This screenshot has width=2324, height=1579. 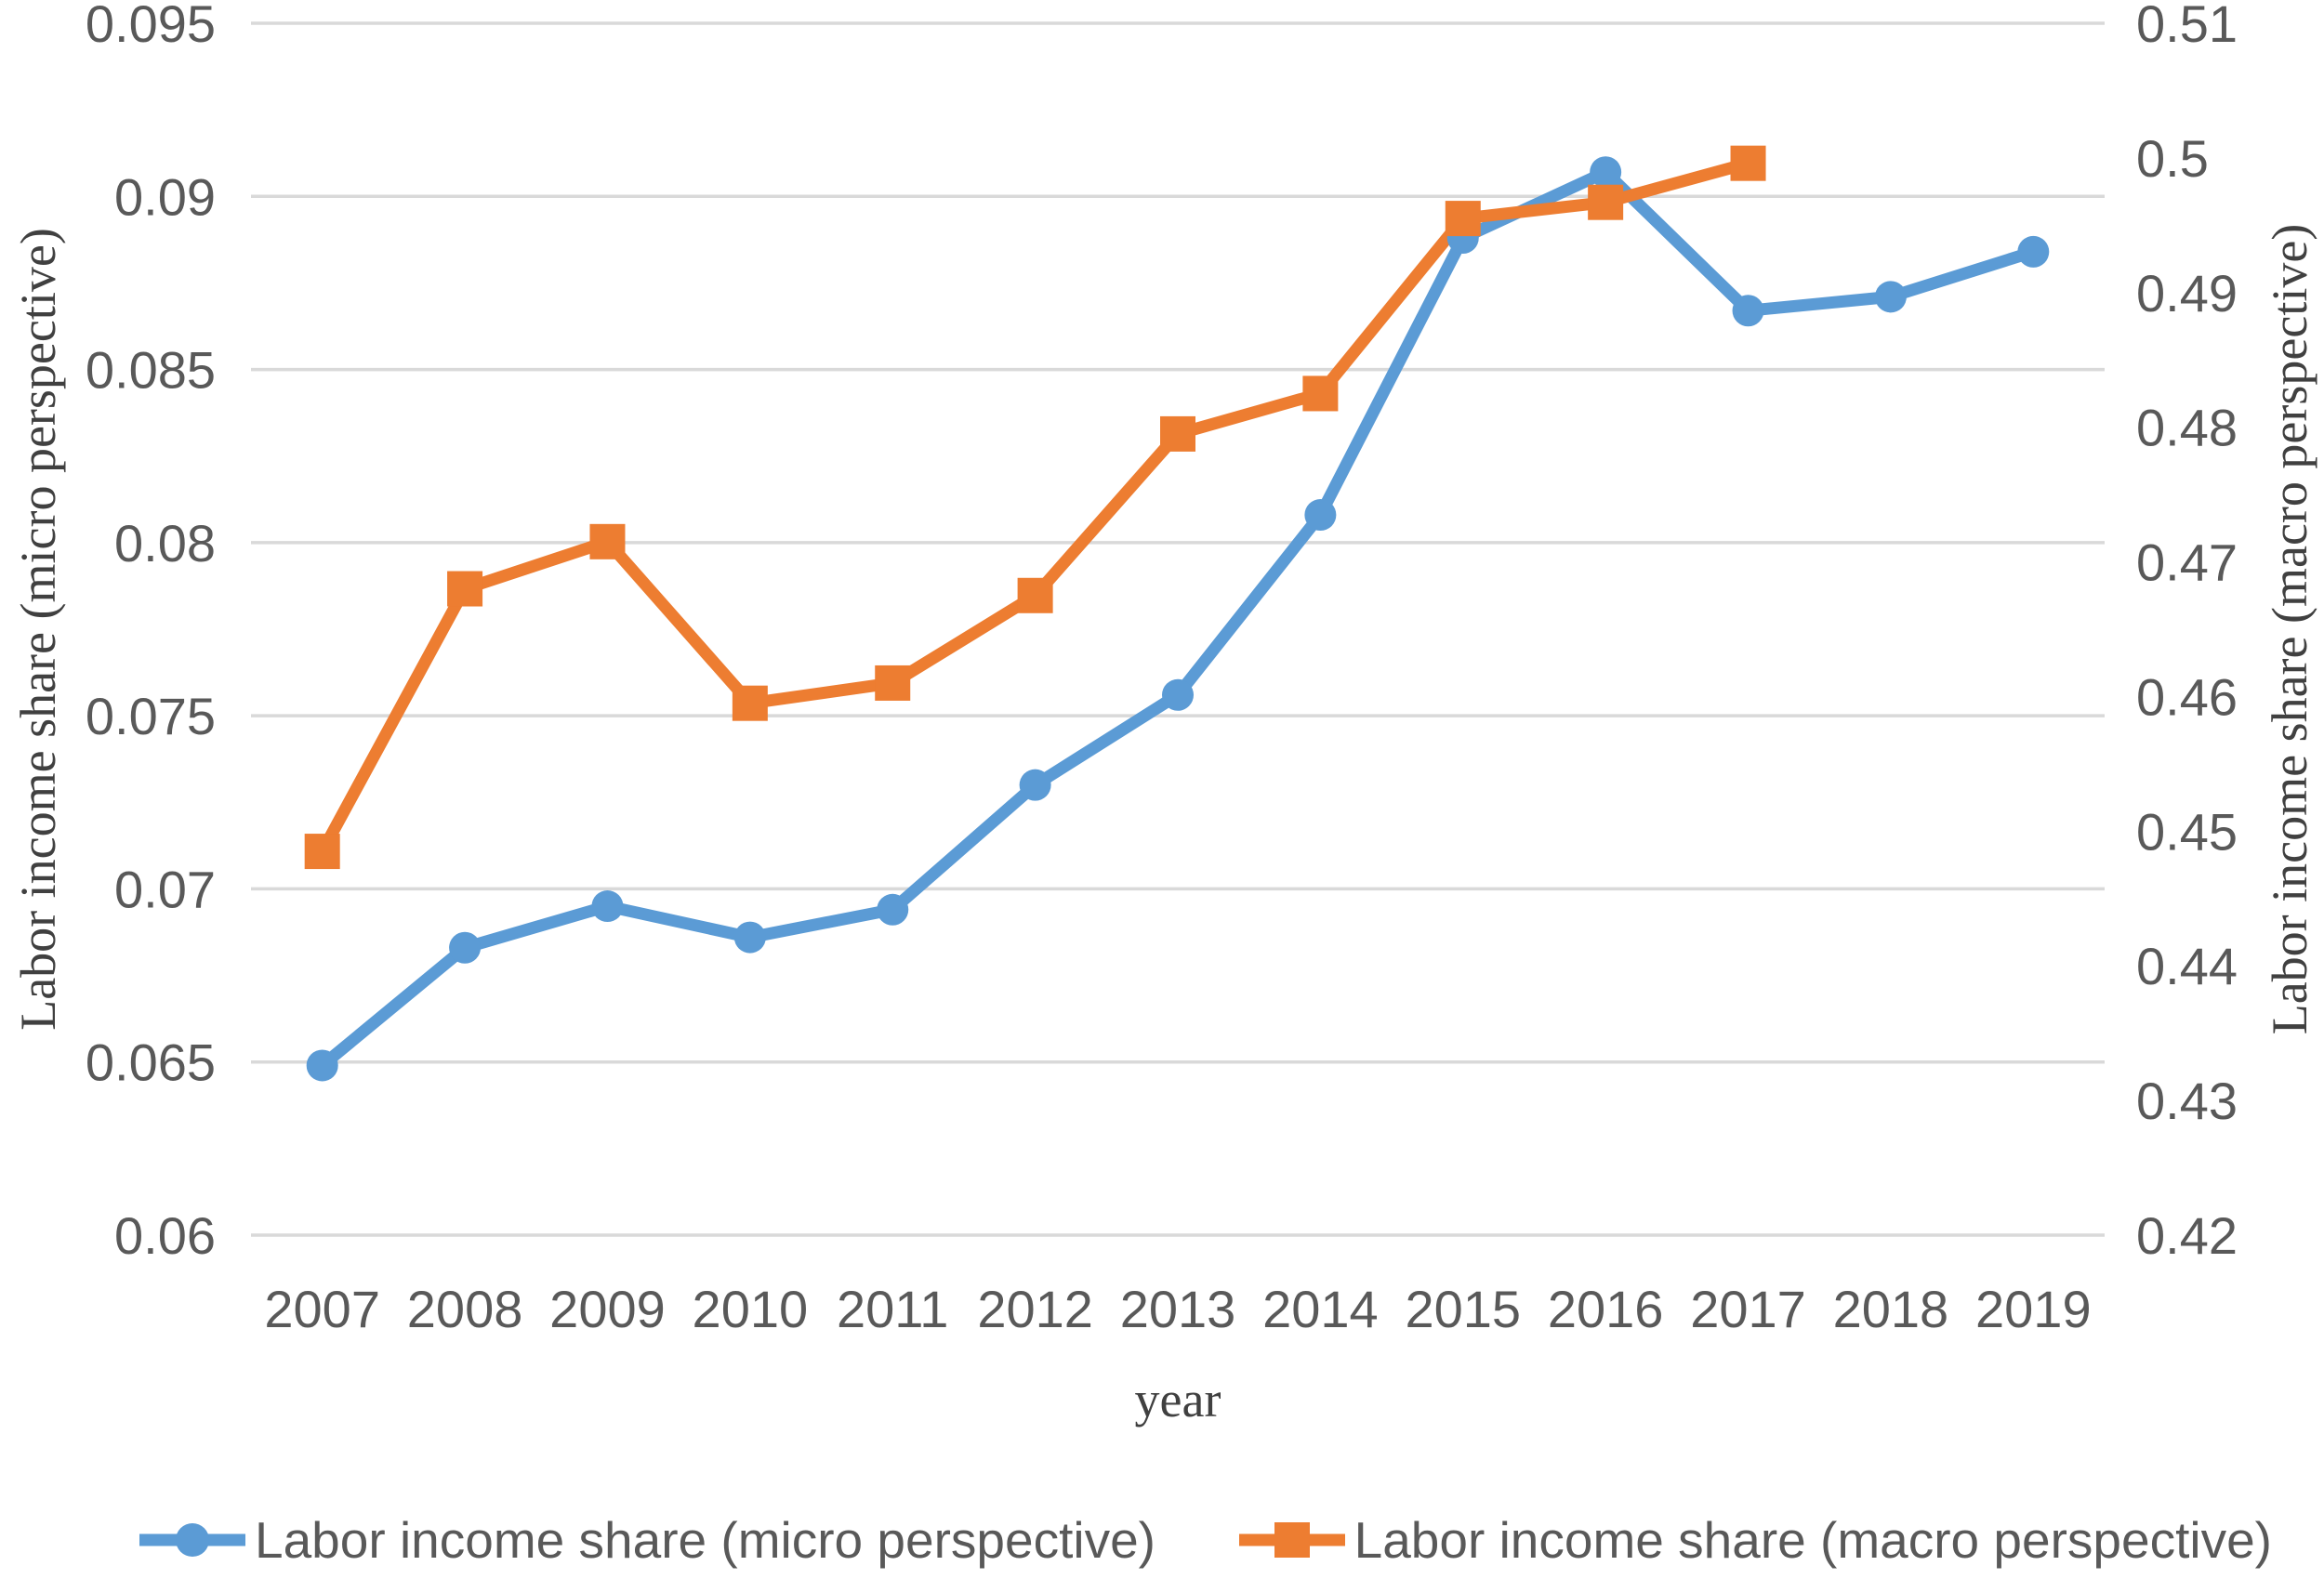 What do you see at coordinates (2187, 26) in the screenshot?
I see `right-axis-tick-label: 0.51` at bounding box center [2187, 26].